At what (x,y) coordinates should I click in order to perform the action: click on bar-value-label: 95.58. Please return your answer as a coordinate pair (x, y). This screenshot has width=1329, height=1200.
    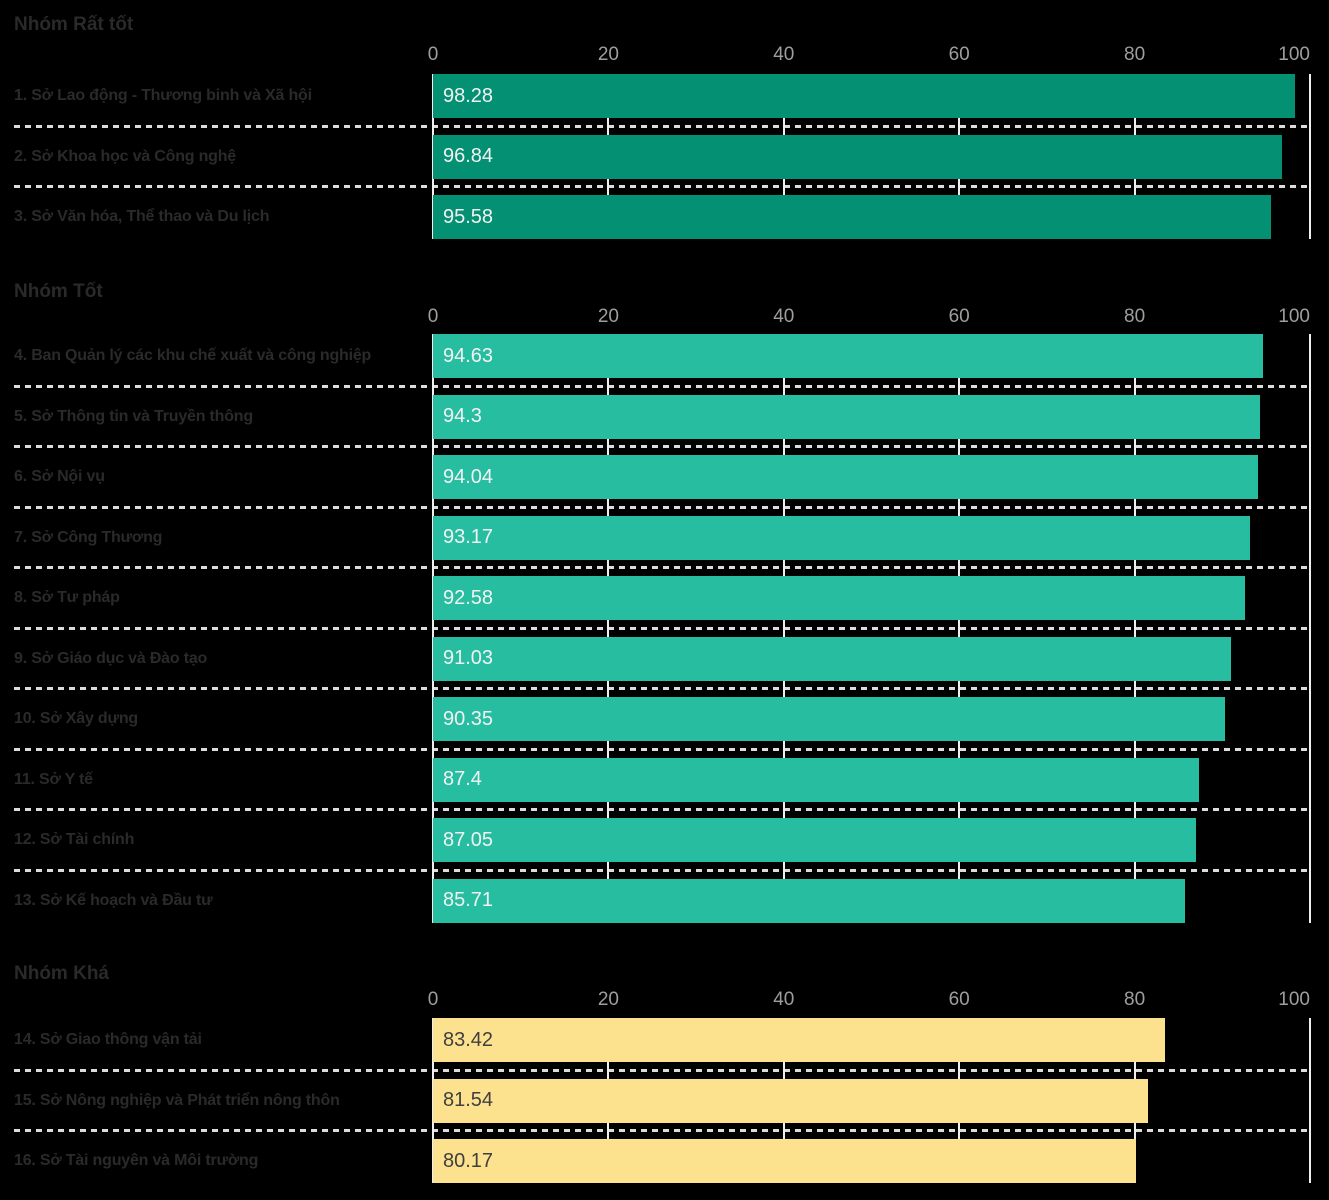
    Looking at the image, I should click on (468, 216).